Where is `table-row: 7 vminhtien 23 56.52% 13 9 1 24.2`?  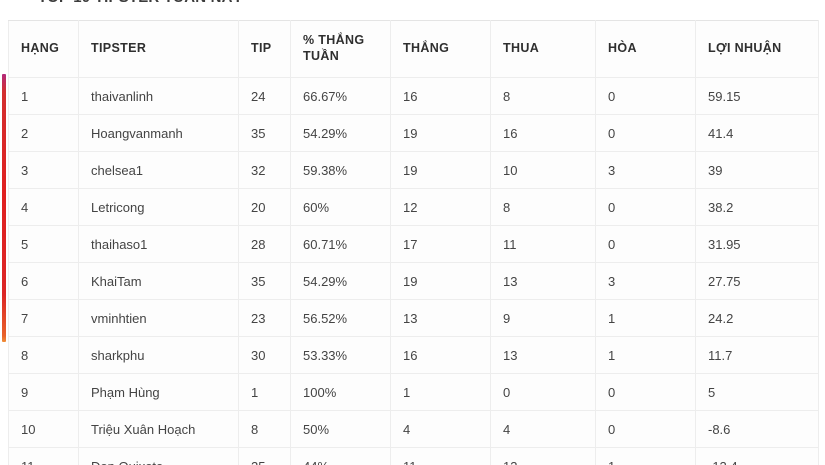 table-row: 7 vminhtien 23 56.52% 13 9 1 24.2 is located at coordinates (413, 318).